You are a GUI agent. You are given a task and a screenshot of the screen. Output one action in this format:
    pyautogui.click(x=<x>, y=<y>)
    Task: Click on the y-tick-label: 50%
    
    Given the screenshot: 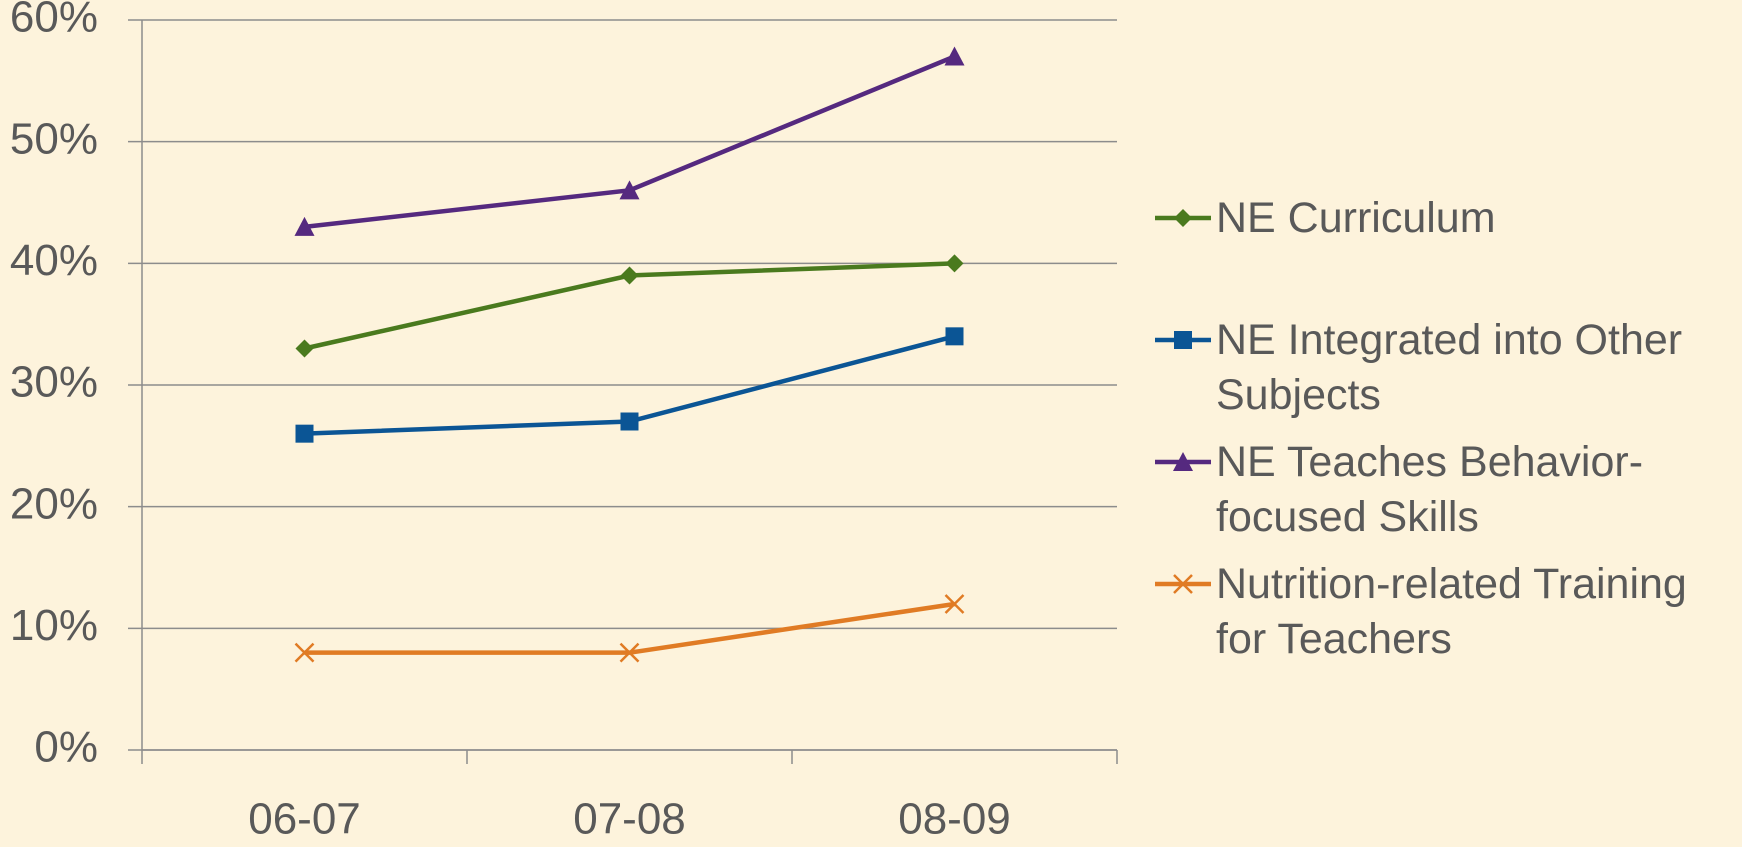 What is the action you would take?
    pyautogui.click(x=54, y=138)
    